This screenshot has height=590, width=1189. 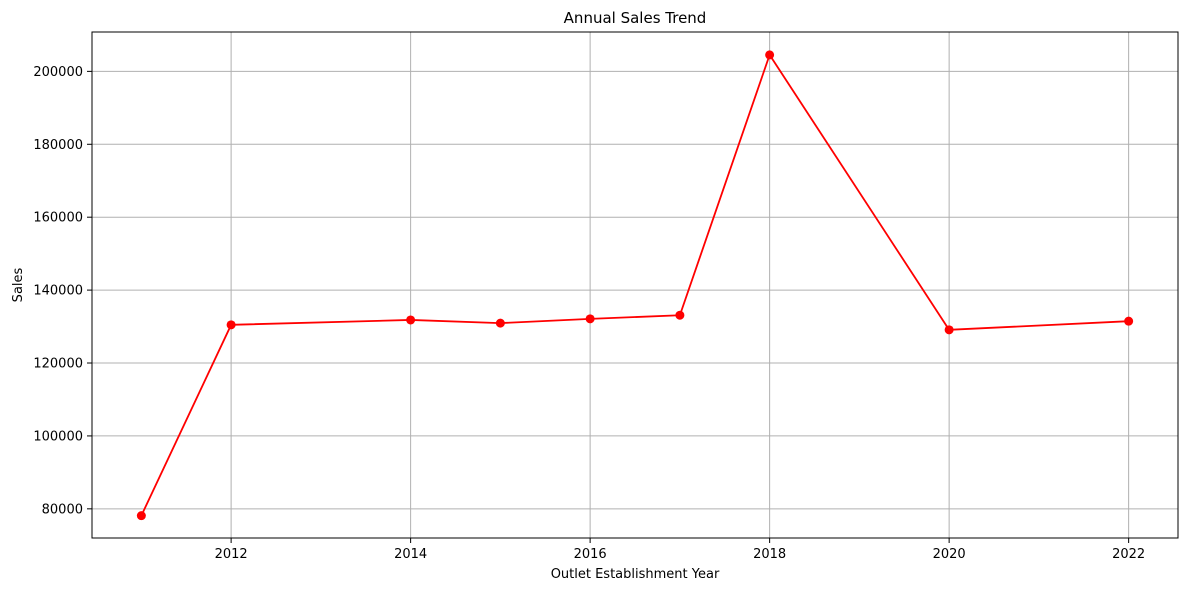 What do you see at coordinates (231, 554) in the screenshot?
I see `x-tick-label: 2012` at bounding box center [231, 554].